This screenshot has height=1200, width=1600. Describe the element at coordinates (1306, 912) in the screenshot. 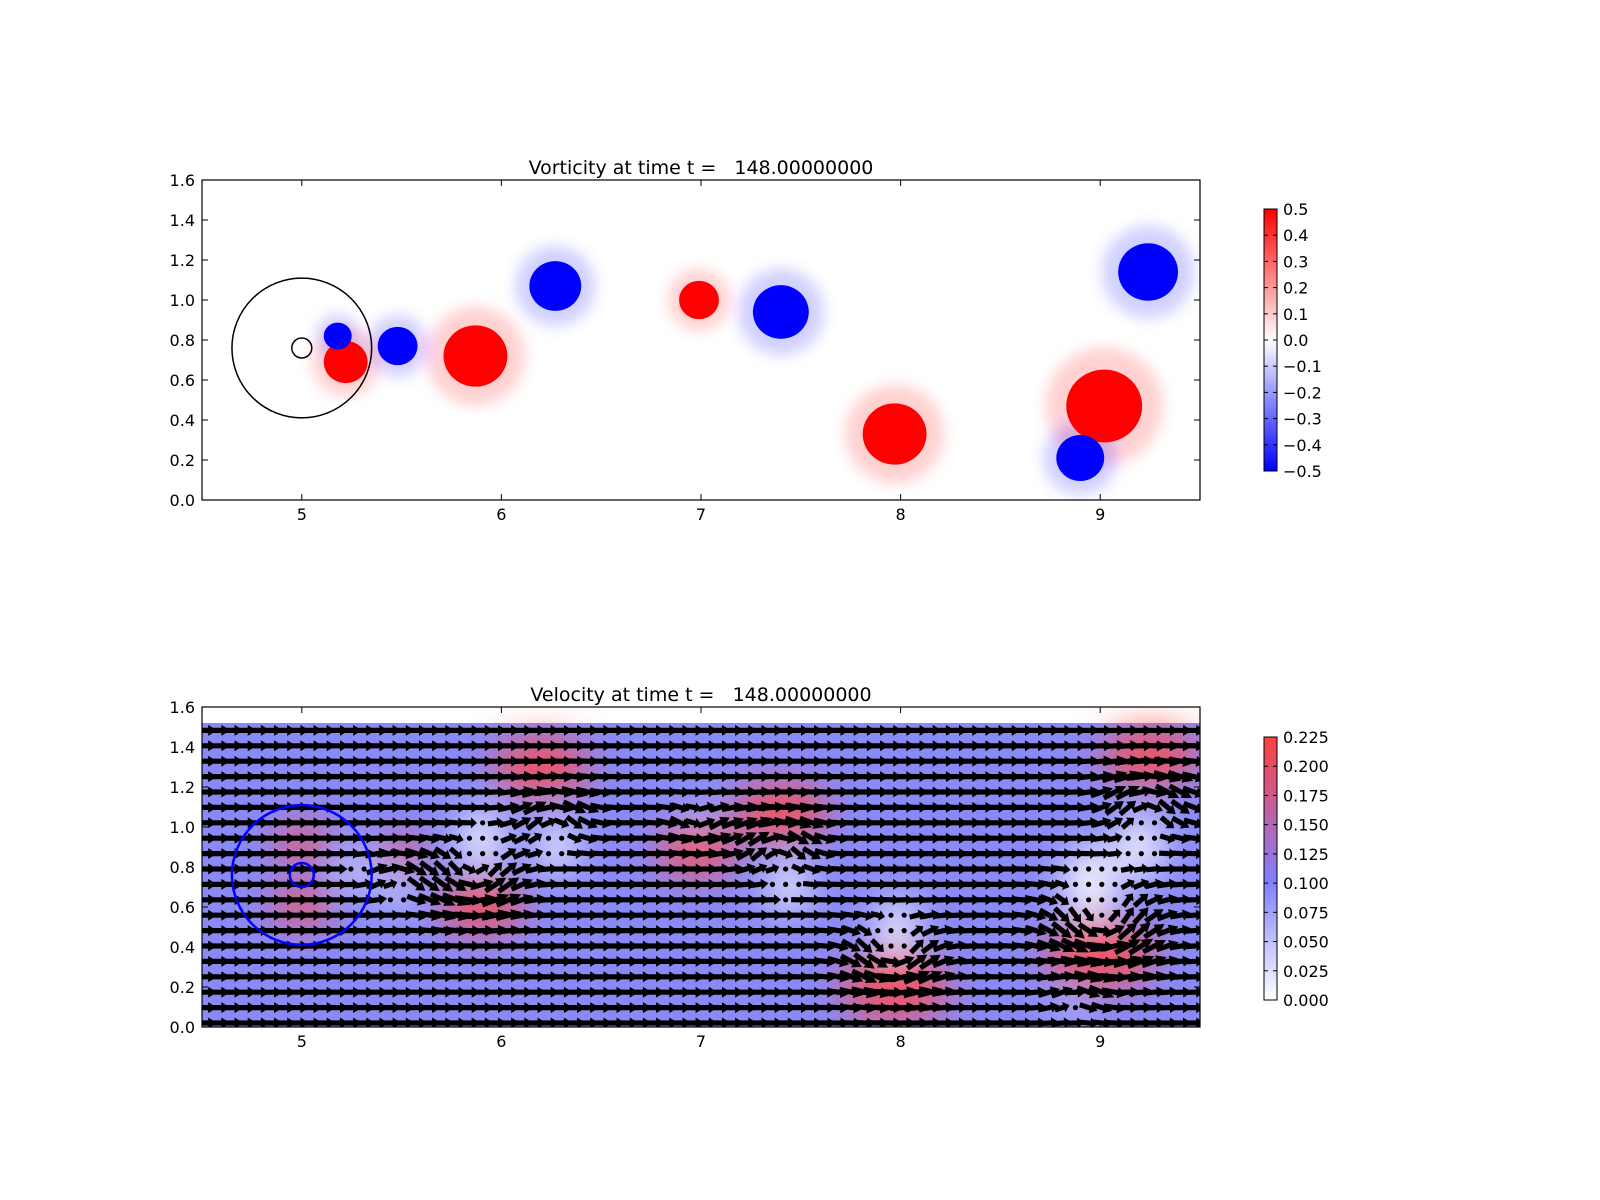

I see `colorbar-tick-label: 0.075` at that location.